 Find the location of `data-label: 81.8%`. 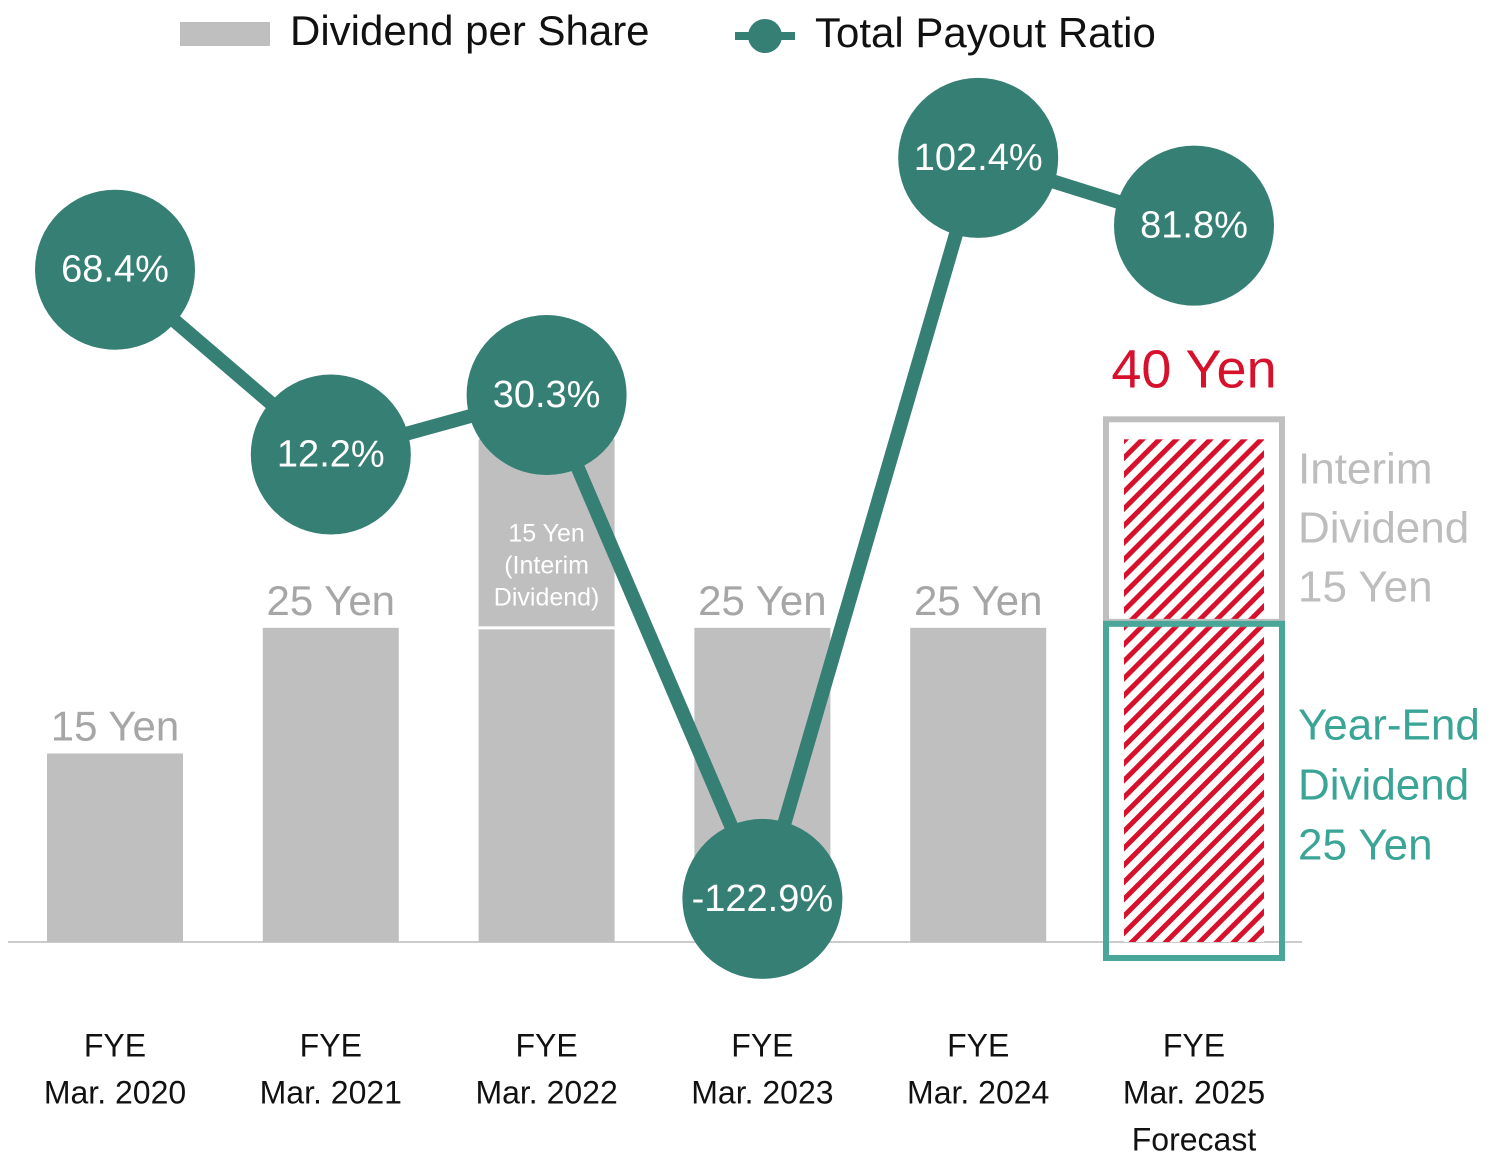

data-label: 81.8% is located at coordinates (1194, 226).